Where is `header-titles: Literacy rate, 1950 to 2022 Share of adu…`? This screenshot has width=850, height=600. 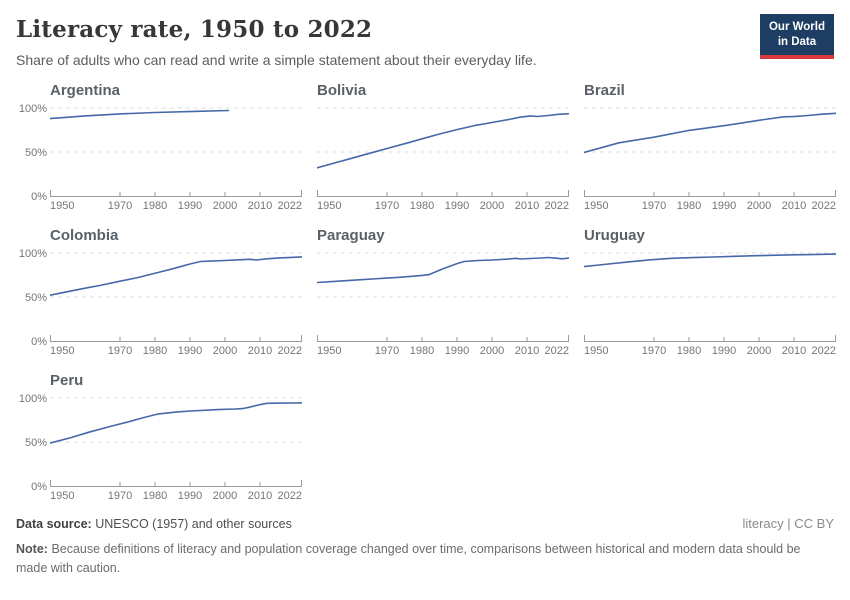 header-titles: Literacy rate, 1950 to 2022 Share of adu… is located at coordinates (276, 41).